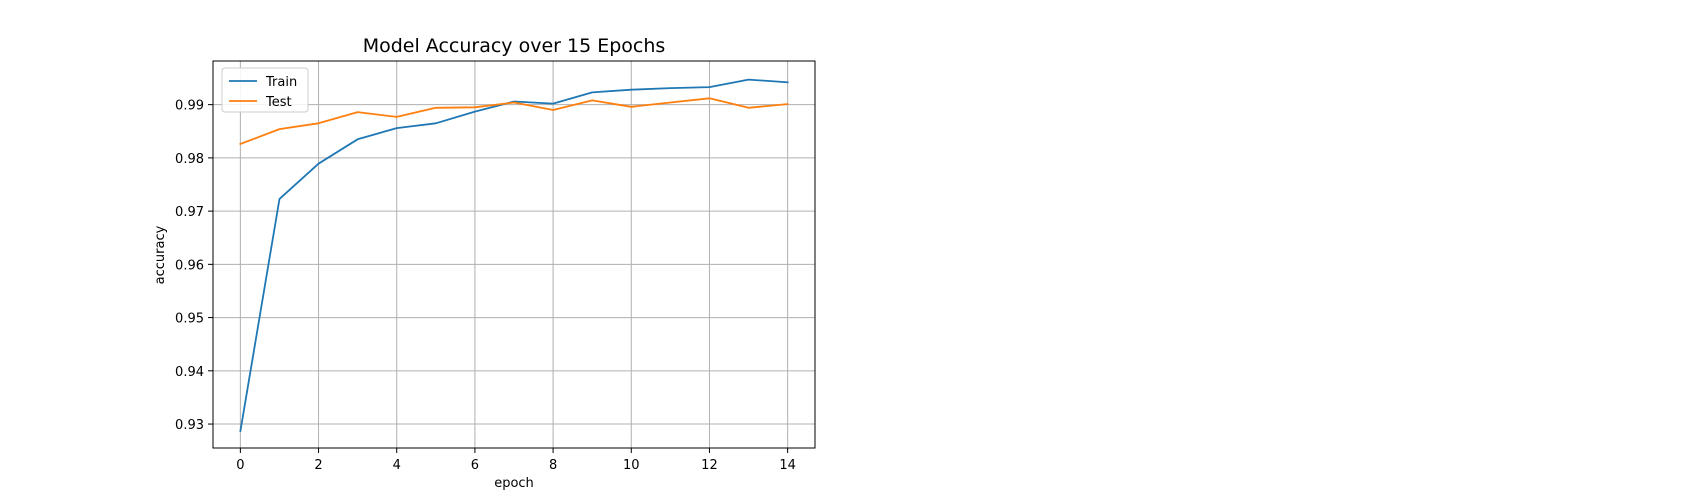  What do you see at coordinates (631, 465) in the screenshot?
I see `x-tick-label: 10` at bounding box center [631, 465].